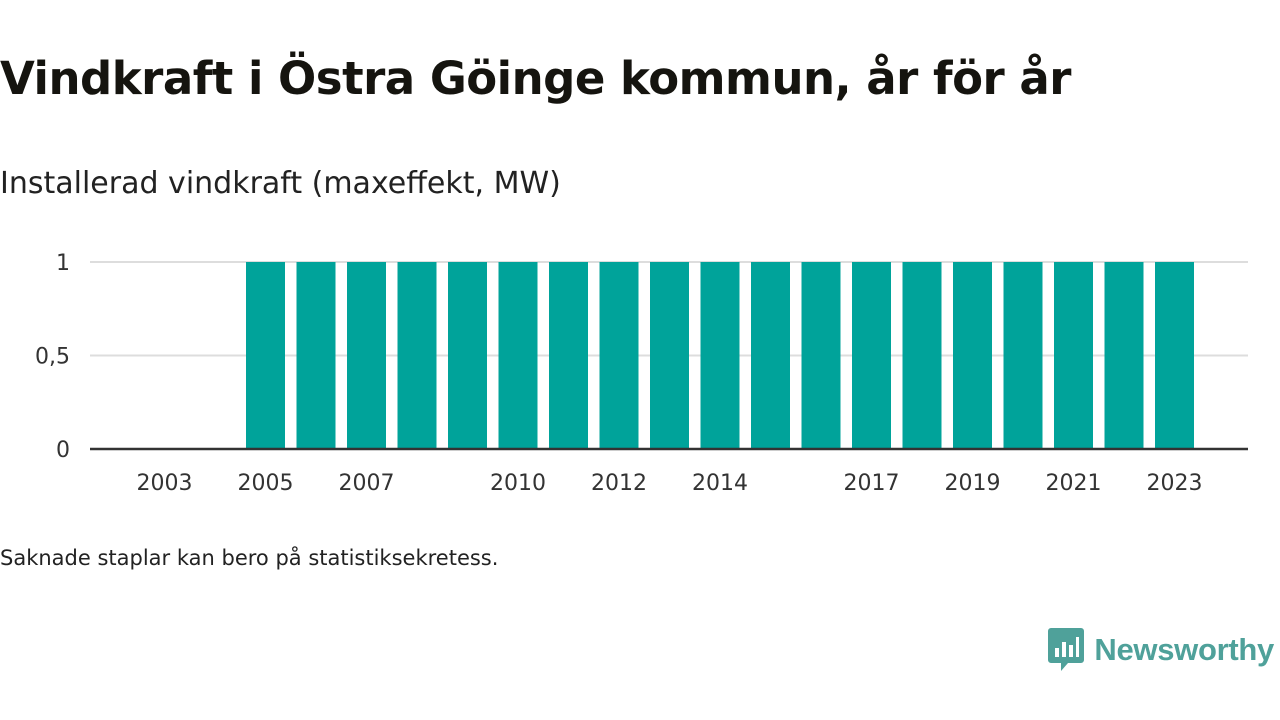 The width and height of the screenshot is (1280, 720). Describe the element at coordinates (821, 355) in the screenshot. I see `bar-2016` at that location.